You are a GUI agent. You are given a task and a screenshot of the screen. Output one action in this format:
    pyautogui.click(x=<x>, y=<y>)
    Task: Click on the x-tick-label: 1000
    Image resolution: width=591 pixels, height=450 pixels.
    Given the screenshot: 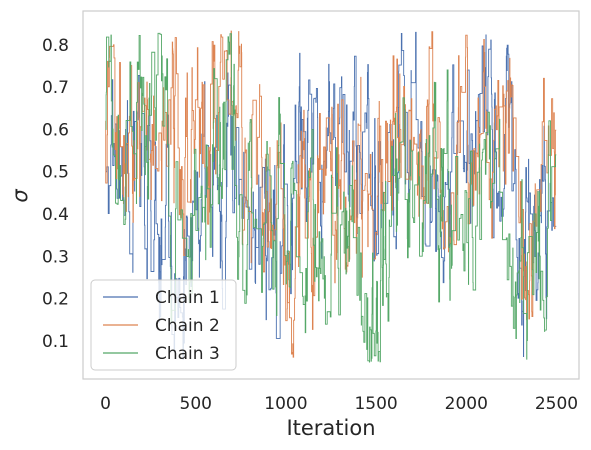 What is the action you would take?
    pyautogui.click(x=285, y=404)
    